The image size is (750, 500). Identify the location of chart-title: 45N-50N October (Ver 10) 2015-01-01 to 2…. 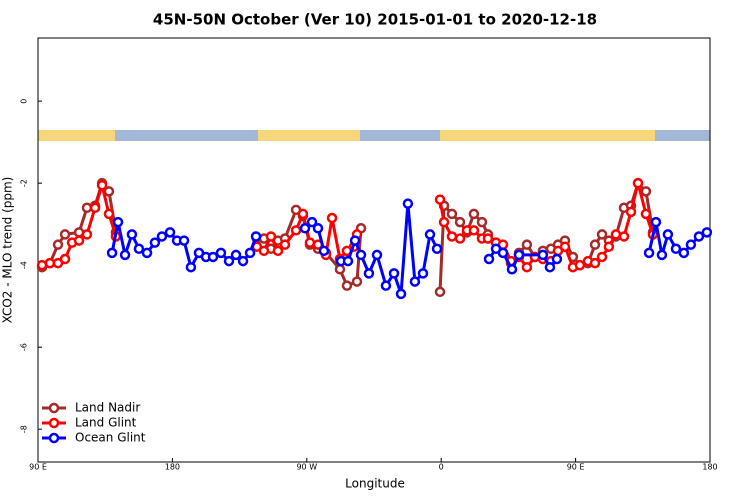
(375, 20).